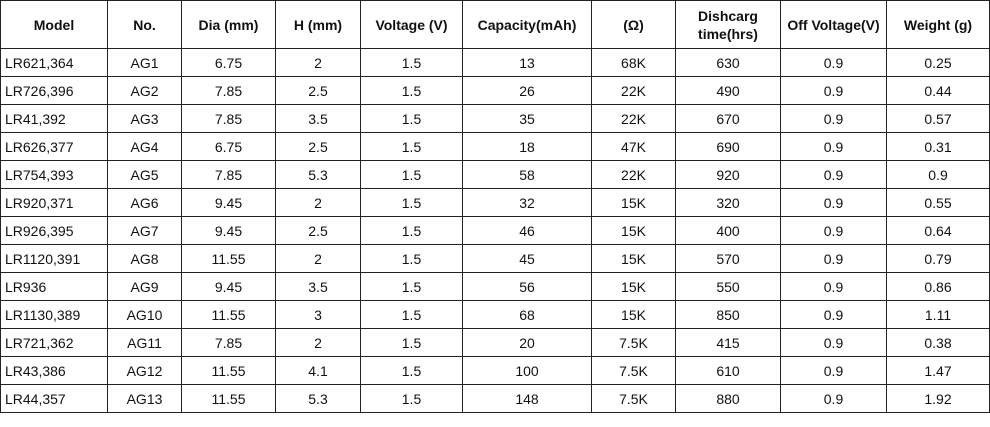 This screenshot has width=990, height=427. What do you see at coordinates (938, 118) in the screenshot?
I see `cell-weight: 0.57` at bounding box center [938, 118].